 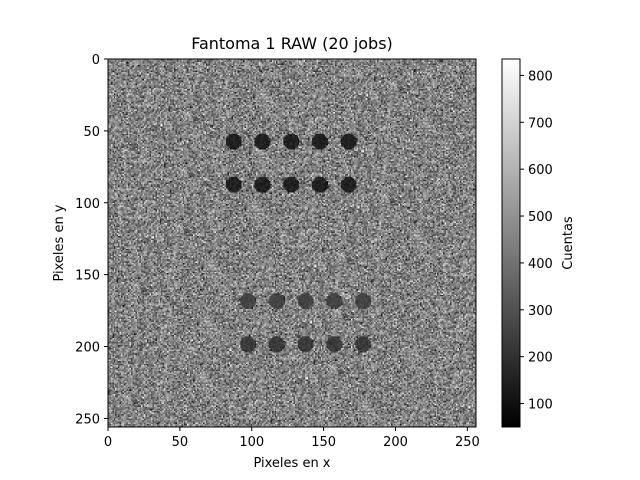 I want to click on x-tick-label: 150, so click(x=323, y=442).